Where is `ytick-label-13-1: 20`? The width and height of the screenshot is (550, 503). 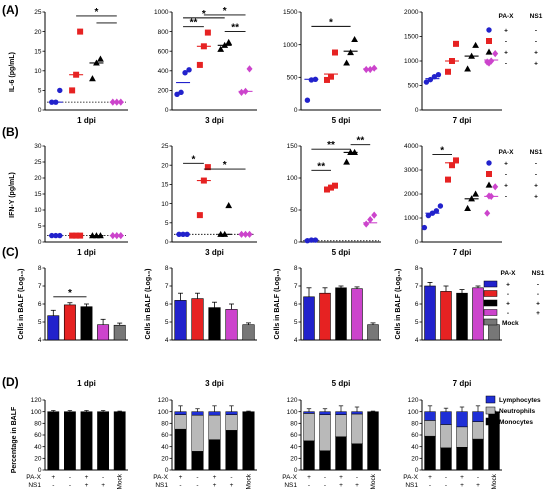 ytick-label-13-1: 20 is located at coordinates (165, 459).